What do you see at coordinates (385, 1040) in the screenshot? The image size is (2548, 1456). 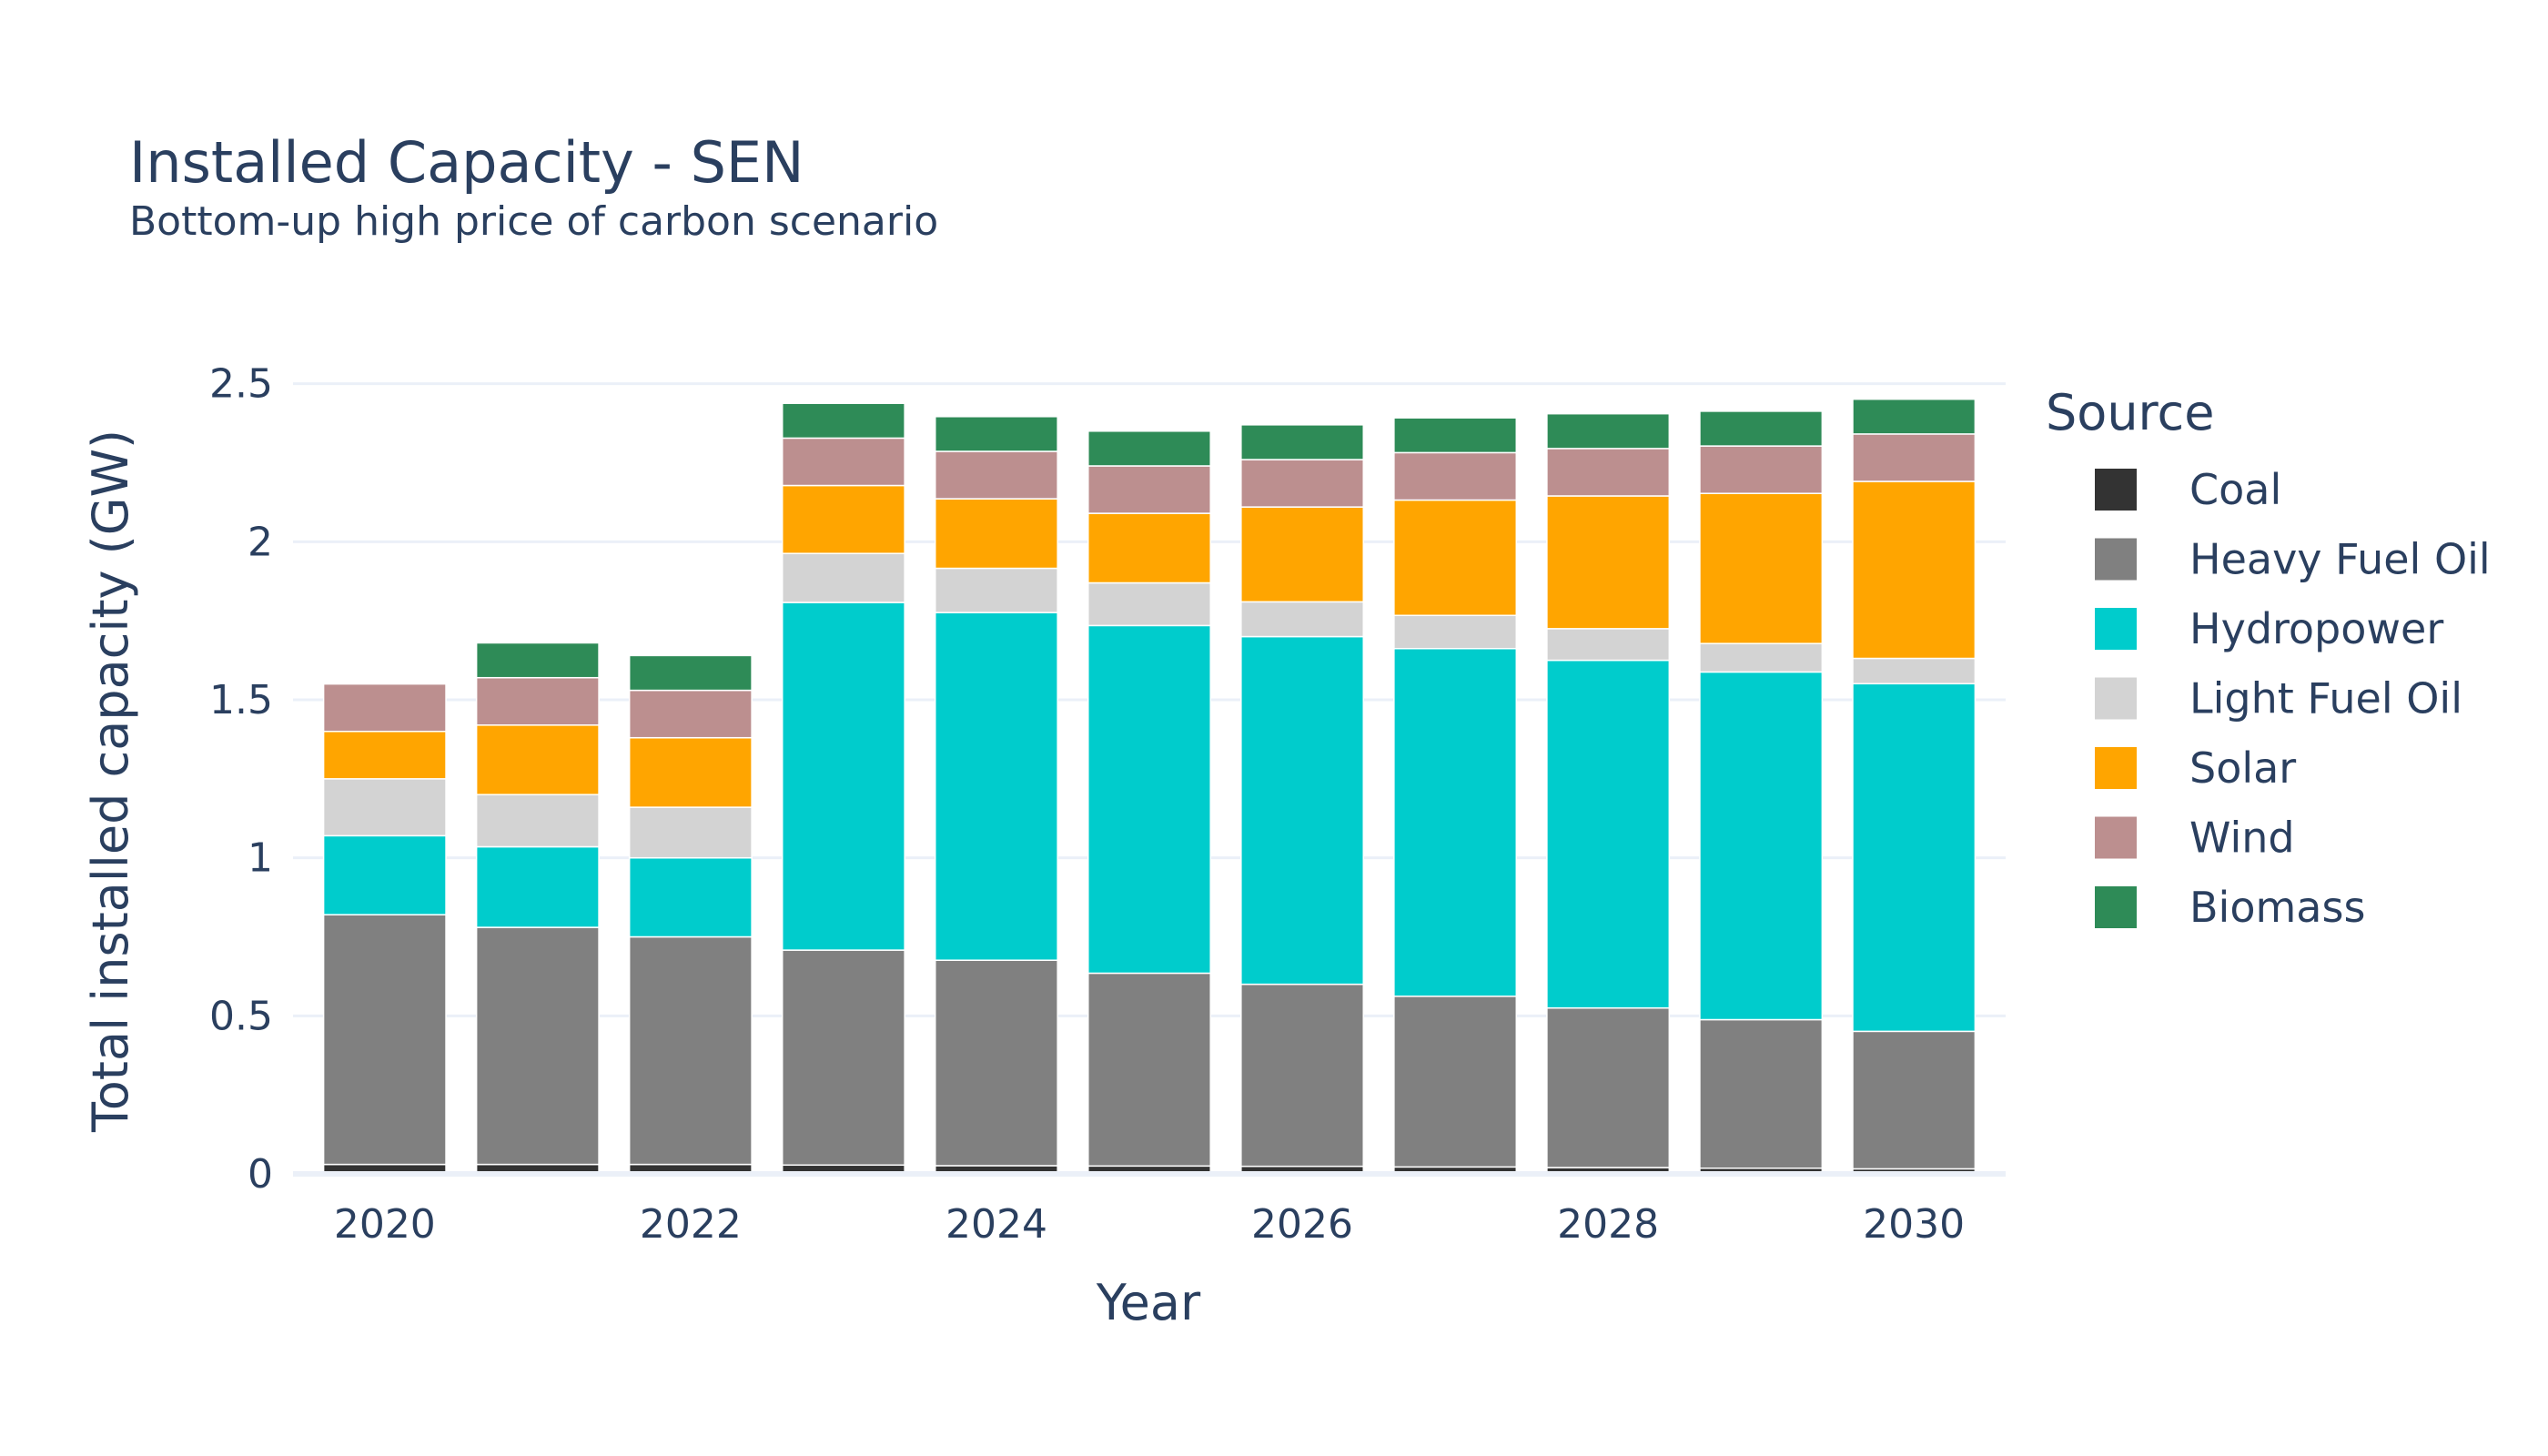 I see `bar-heavy-fuel-oil-2020` at bounding box center [385, 1040].